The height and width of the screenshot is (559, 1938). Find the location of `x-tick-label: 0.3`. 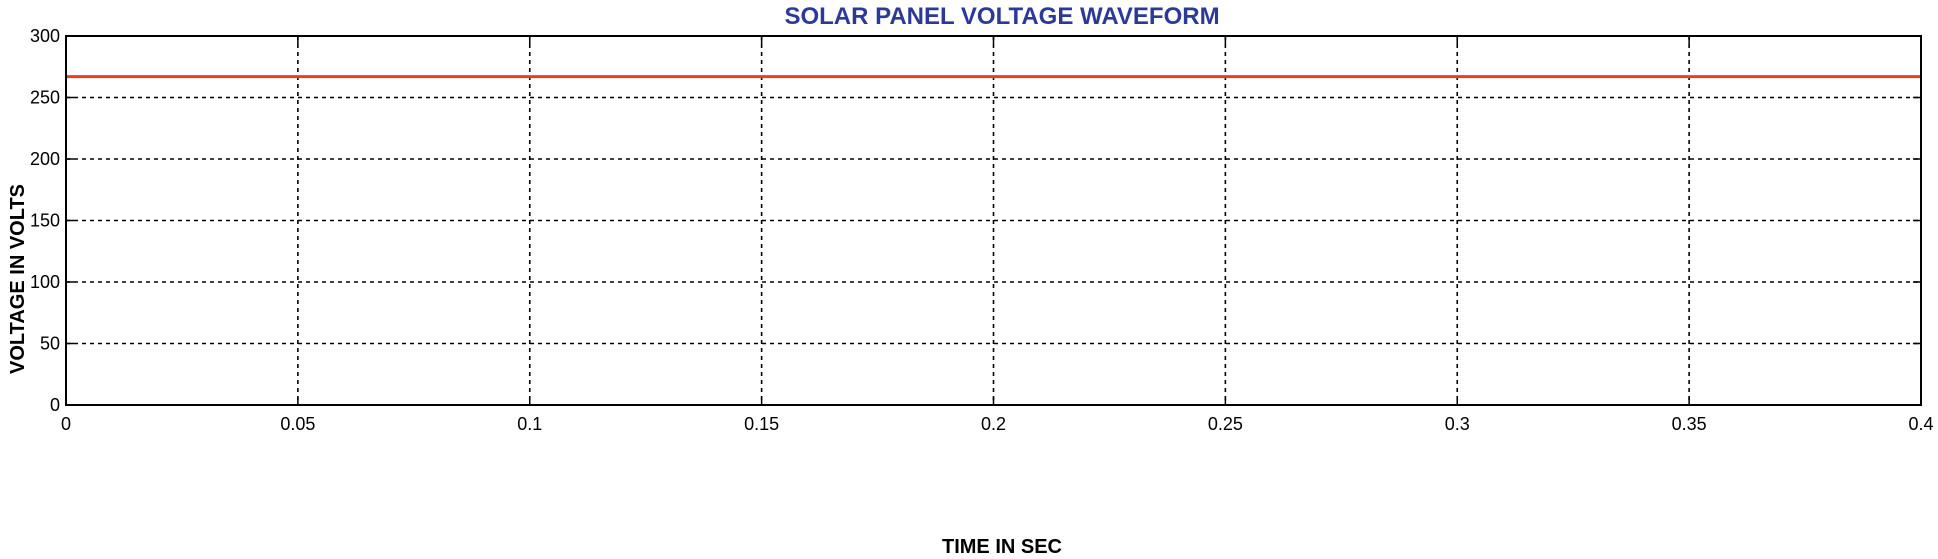

x-tick-label: 0.3 is located at coordinates (1457, 424).